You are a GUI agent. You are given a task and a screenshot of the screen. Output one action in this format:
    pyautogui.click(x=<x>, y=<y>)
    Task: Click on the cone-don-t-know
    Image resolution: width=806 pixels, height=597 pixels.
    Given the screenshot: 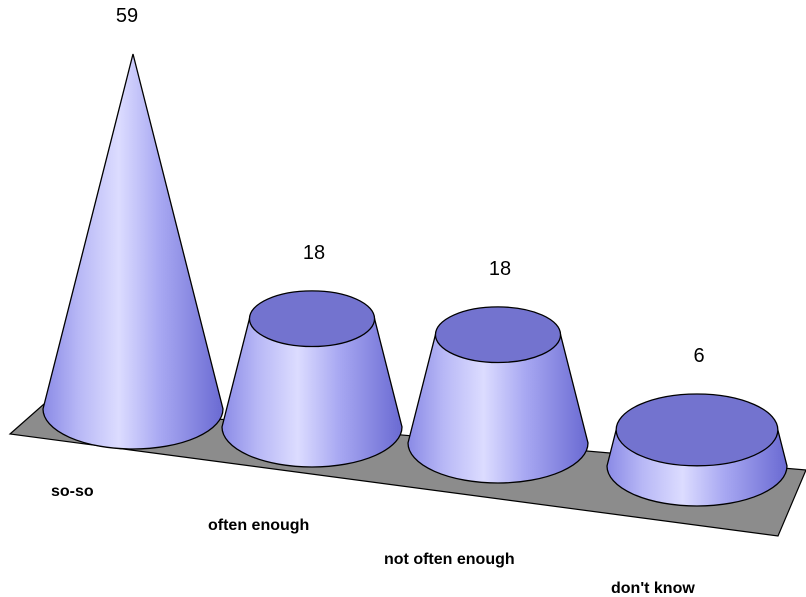 What is the action you would take?
    pyautogui.click(x=697, y=450)
    